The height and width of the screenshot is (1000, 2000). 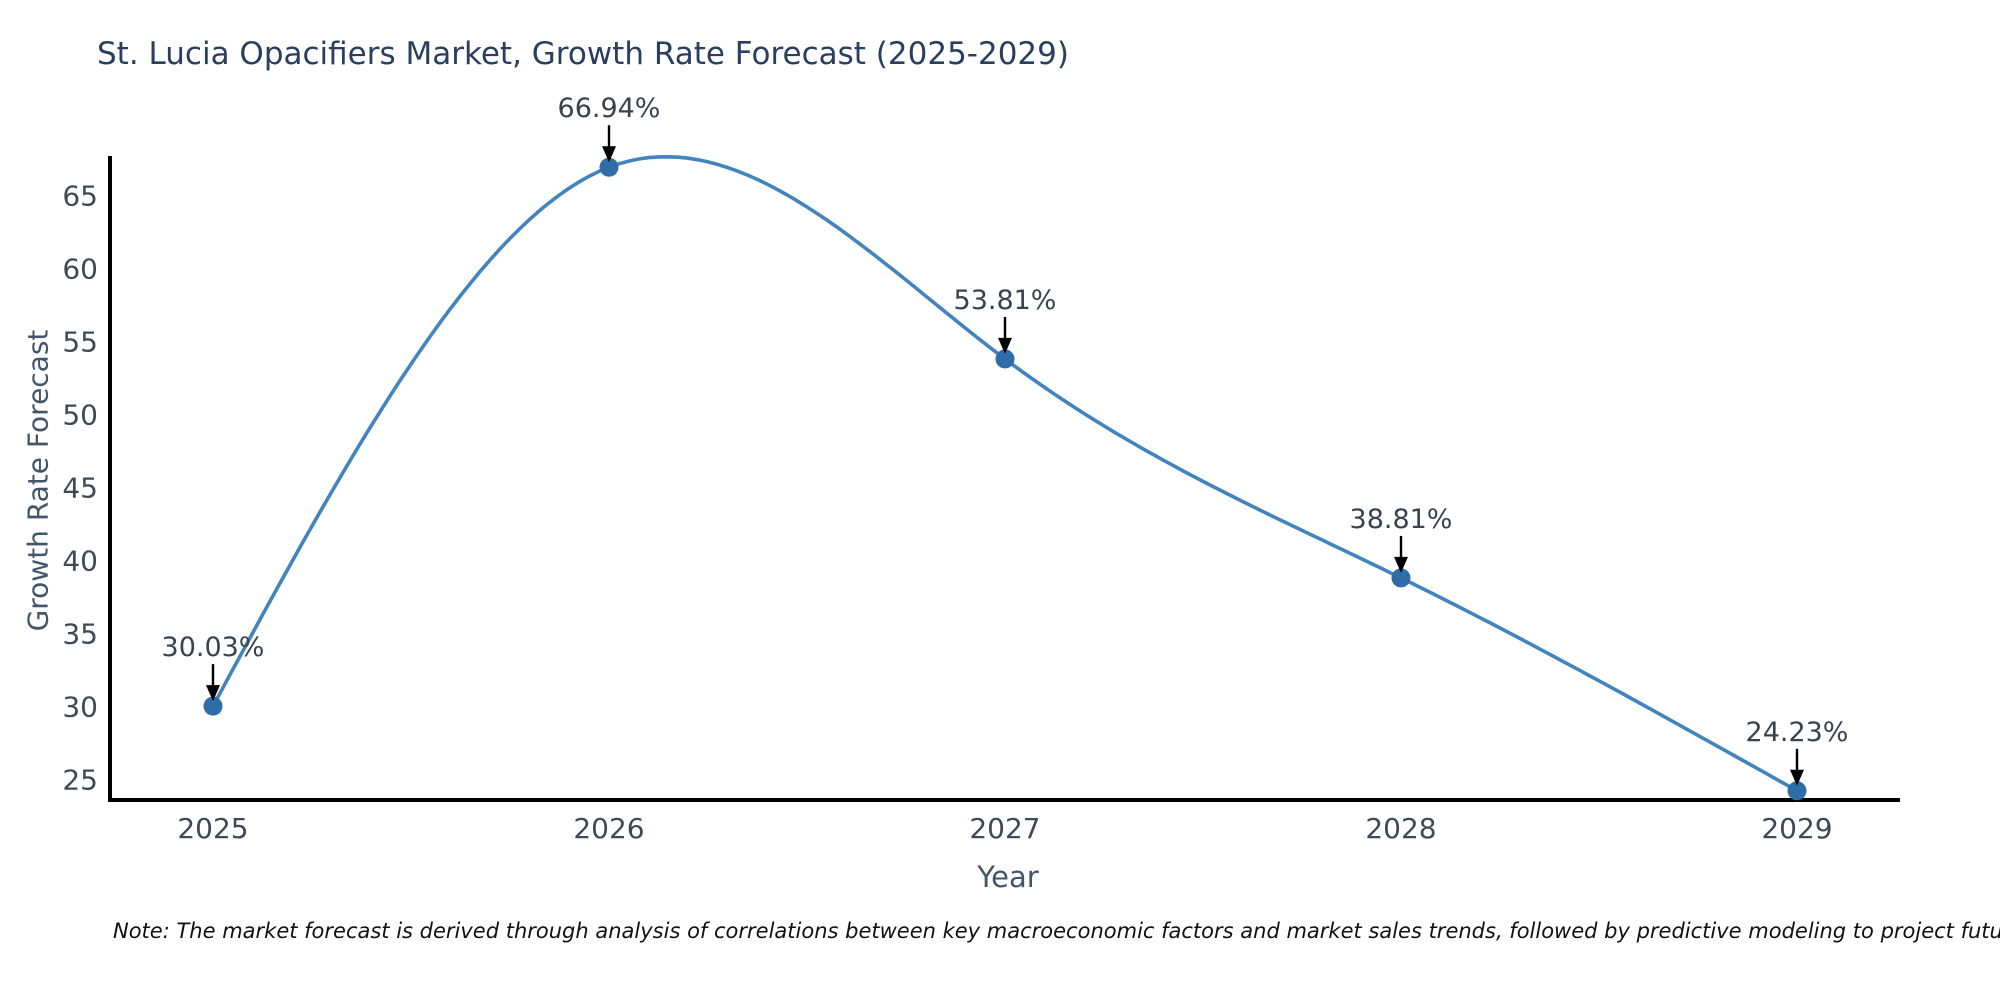 What do you see at coordinates (80, 634) in the screenshot?
I see `y-tick-label: 35` at bounding box center [80, 634].